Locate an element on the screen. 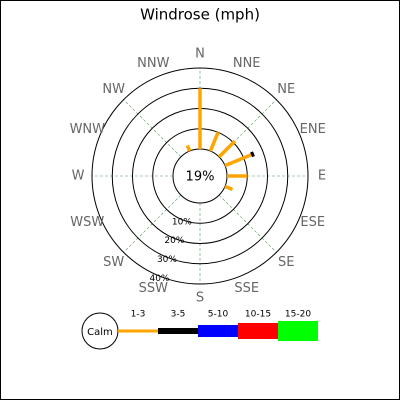 This screenshot has width=400, height=400. legend-label: 1-3 is located at coordinates (138, 315).